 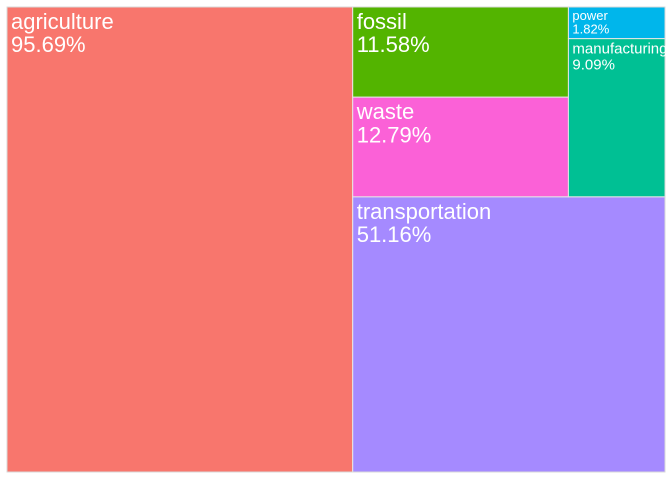 I want to click on tile-label-fossil: fossil, so click(x=382, y=21).